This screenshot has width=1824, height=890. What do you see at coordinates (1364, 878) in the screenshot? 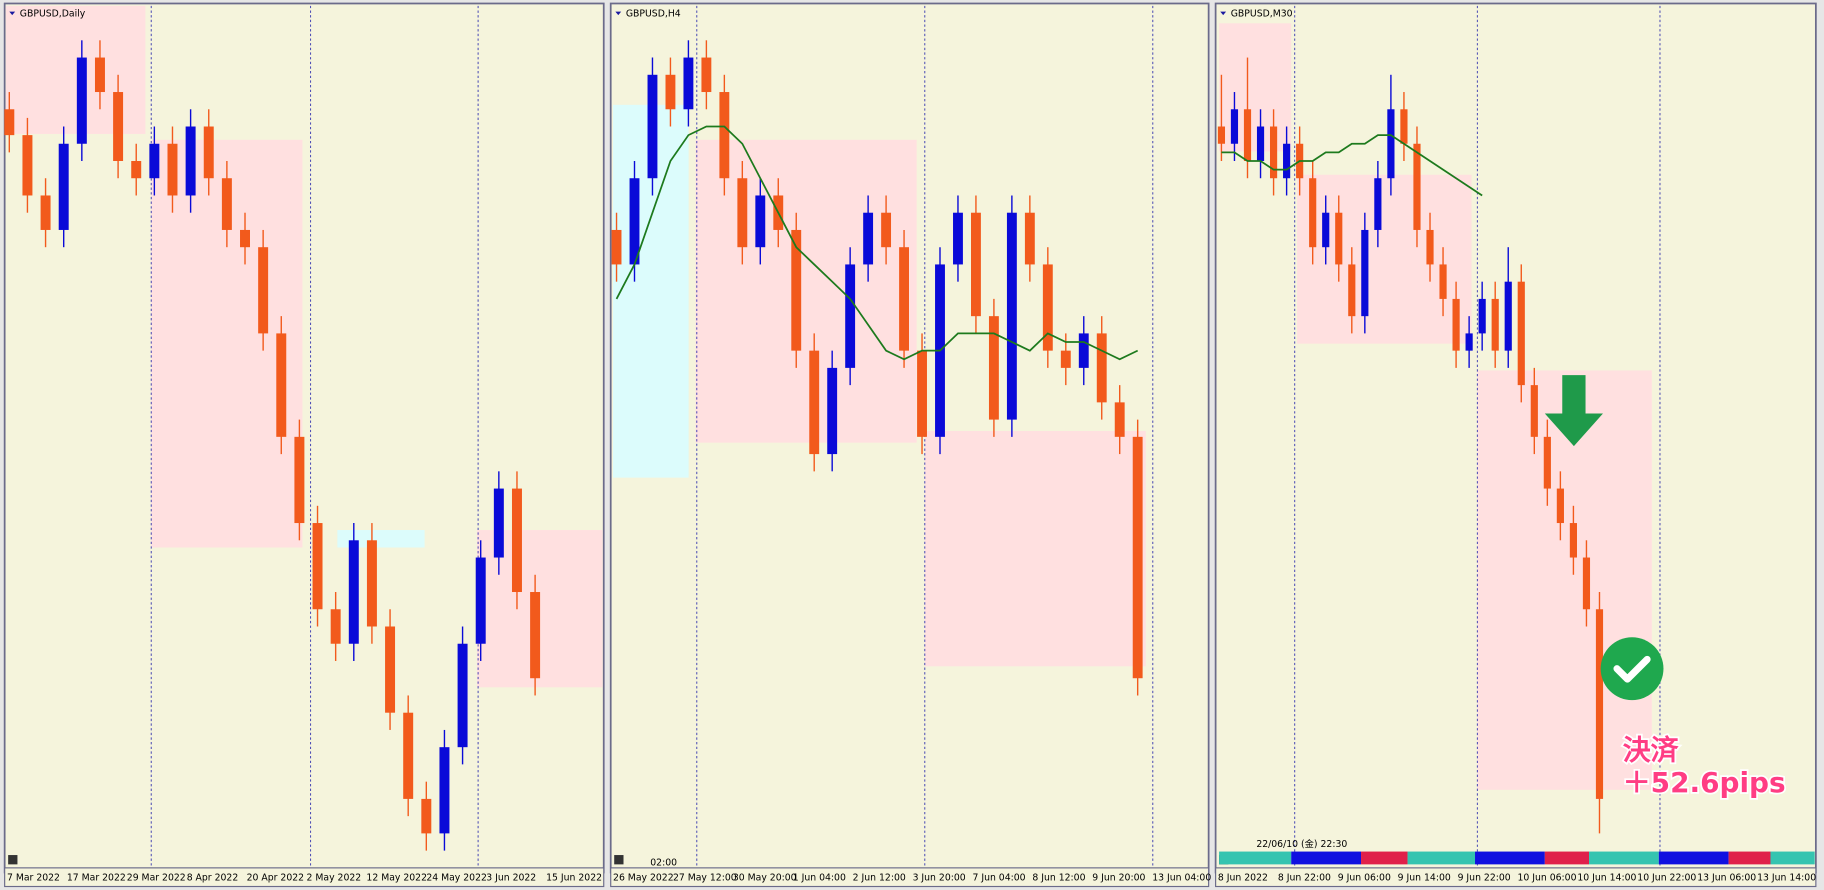
I see `x-tick-label: 9 Jun 06:00` at bounding box center [1364, 878].